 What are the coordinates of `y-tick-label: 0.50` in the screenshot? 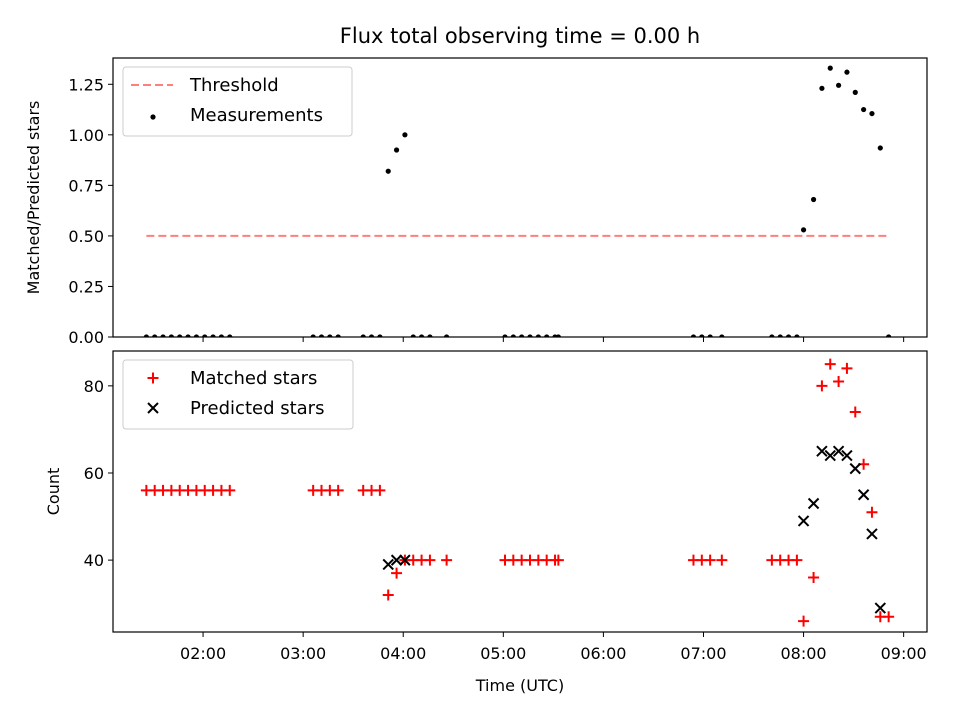 It's located at (86, 236).